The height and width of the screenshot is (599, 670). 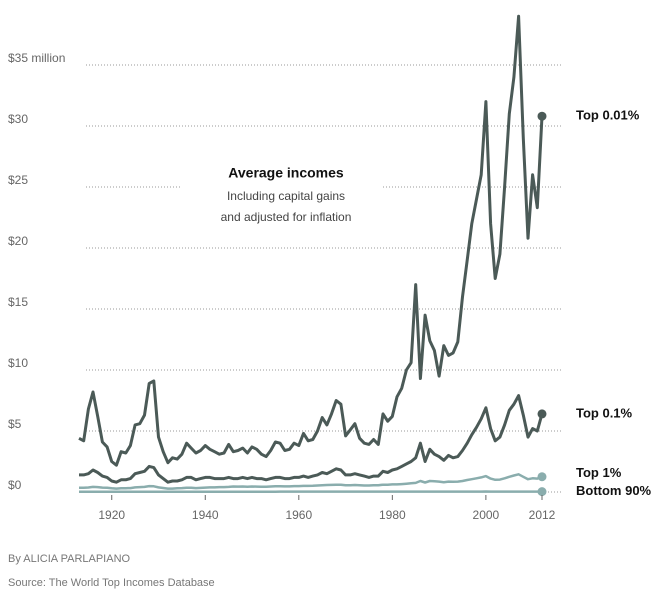 I want to click on y-tick-label: $30, so click(x=18, y=119).